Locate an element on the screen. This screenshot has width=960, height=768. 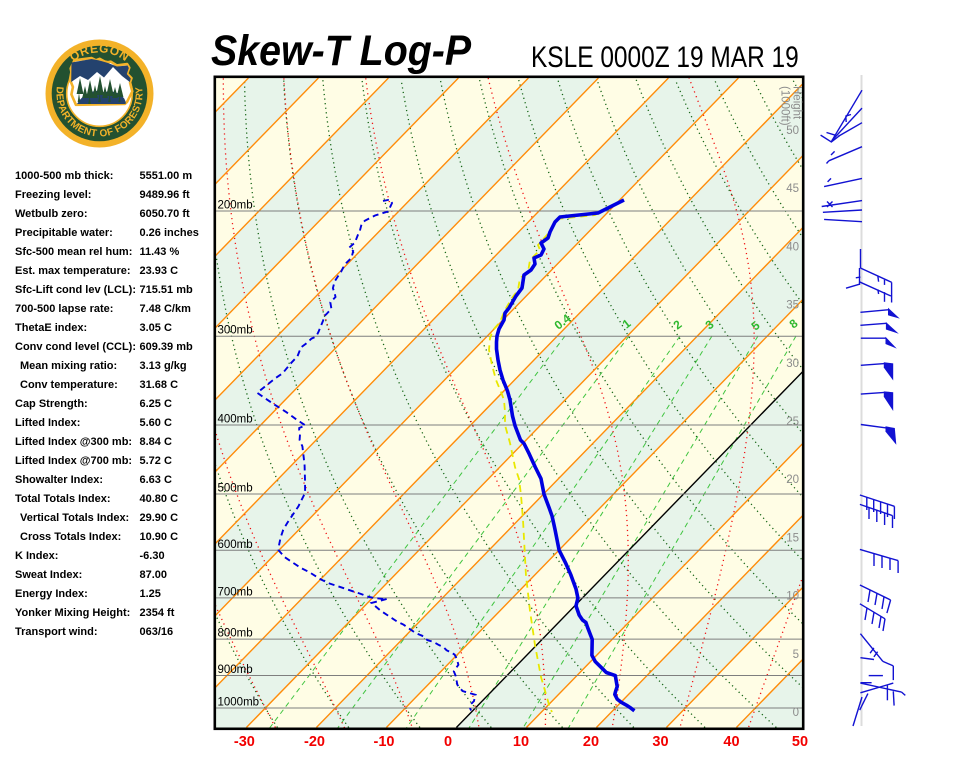
svg-text: -10 is located at coordinates (384, 742).